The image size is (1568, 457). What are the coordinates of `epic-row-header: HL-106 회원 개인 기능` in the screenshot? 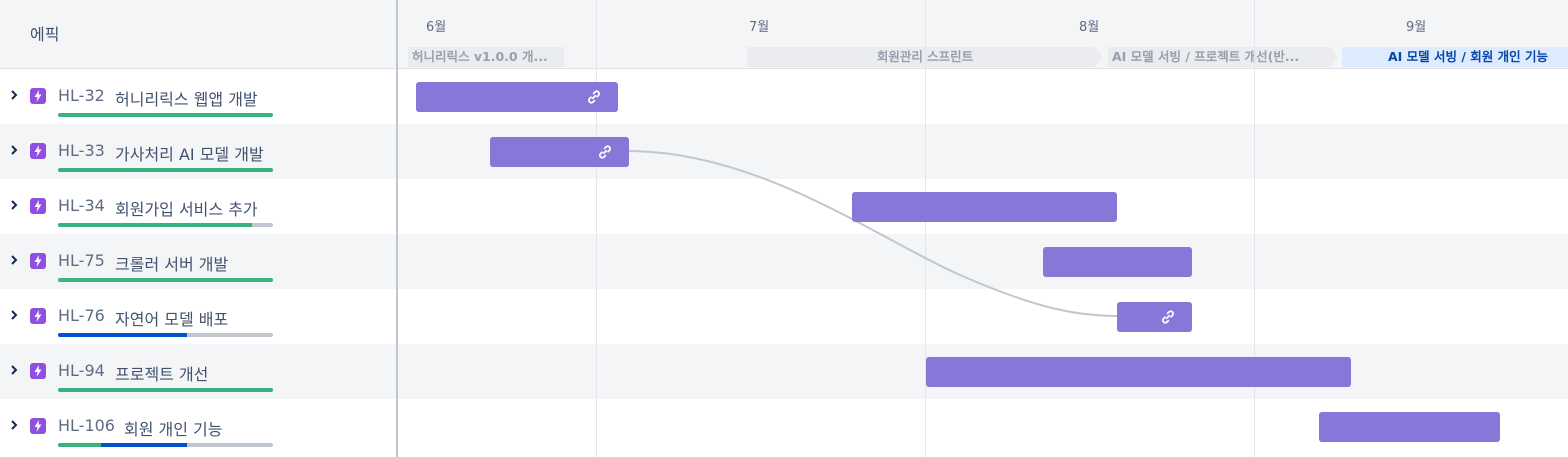 It's located at (198, 426).